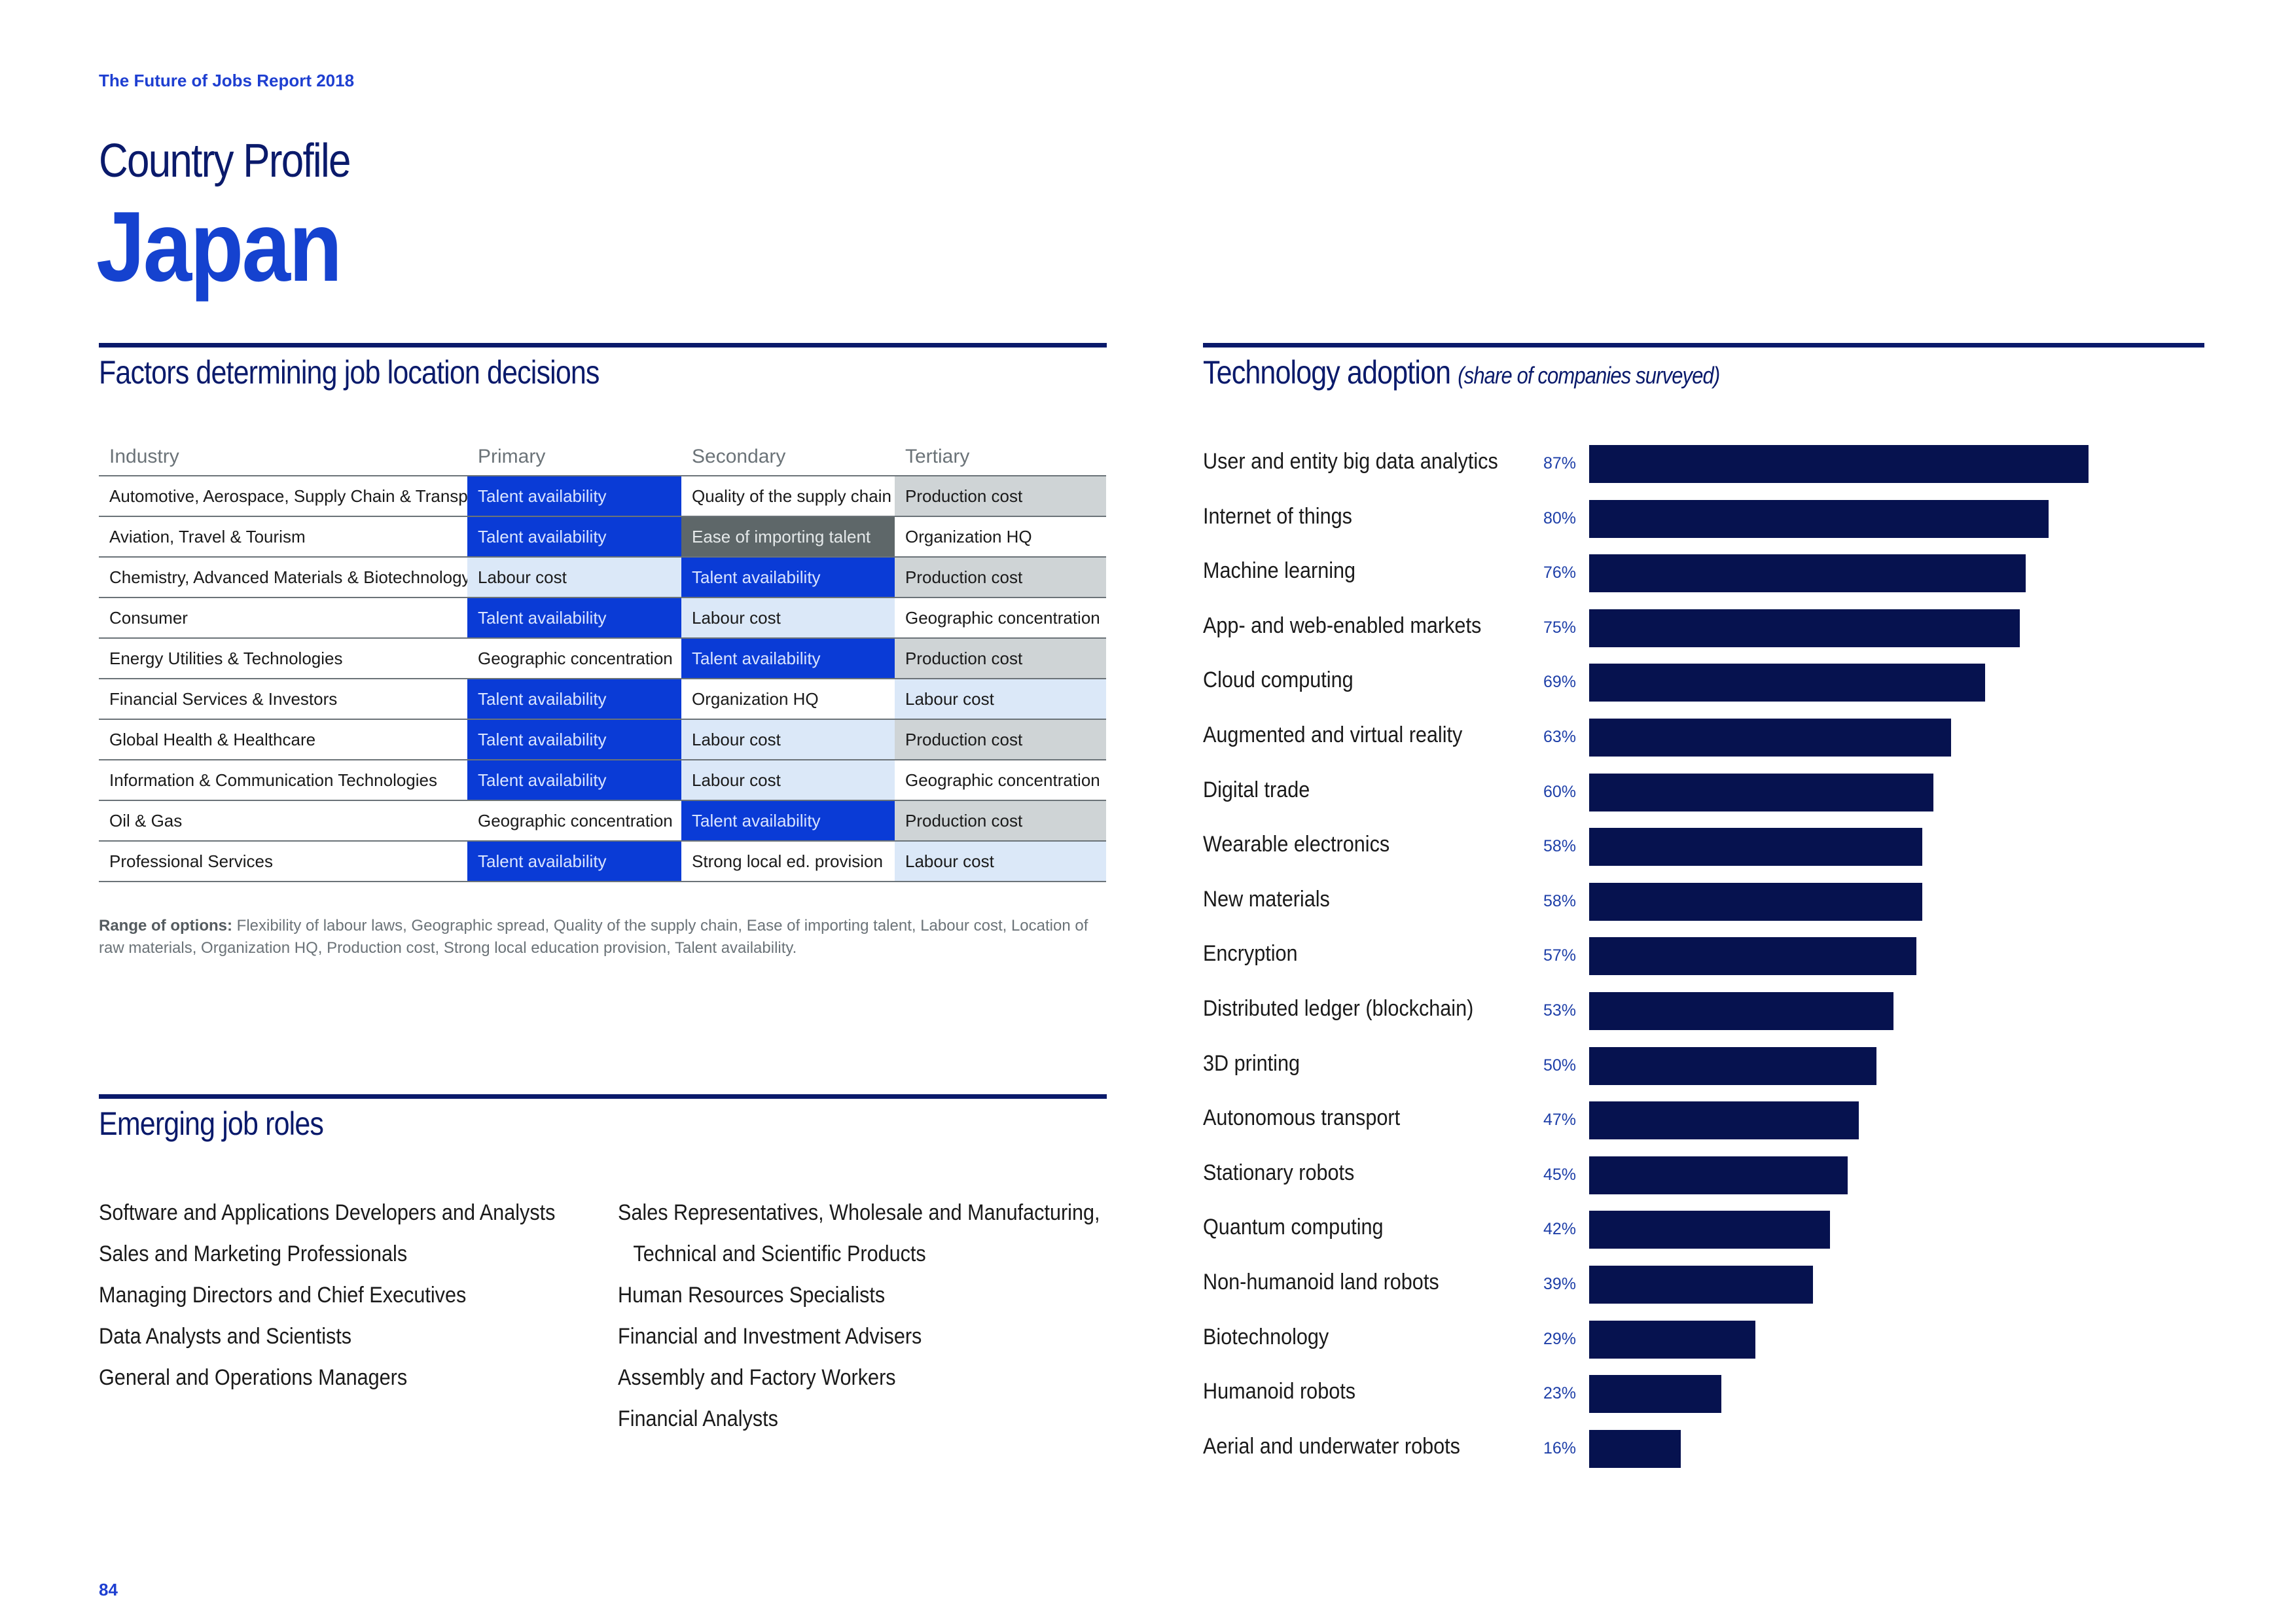  I want to click on tech-value-label: 47%, so click(1560, 1120).